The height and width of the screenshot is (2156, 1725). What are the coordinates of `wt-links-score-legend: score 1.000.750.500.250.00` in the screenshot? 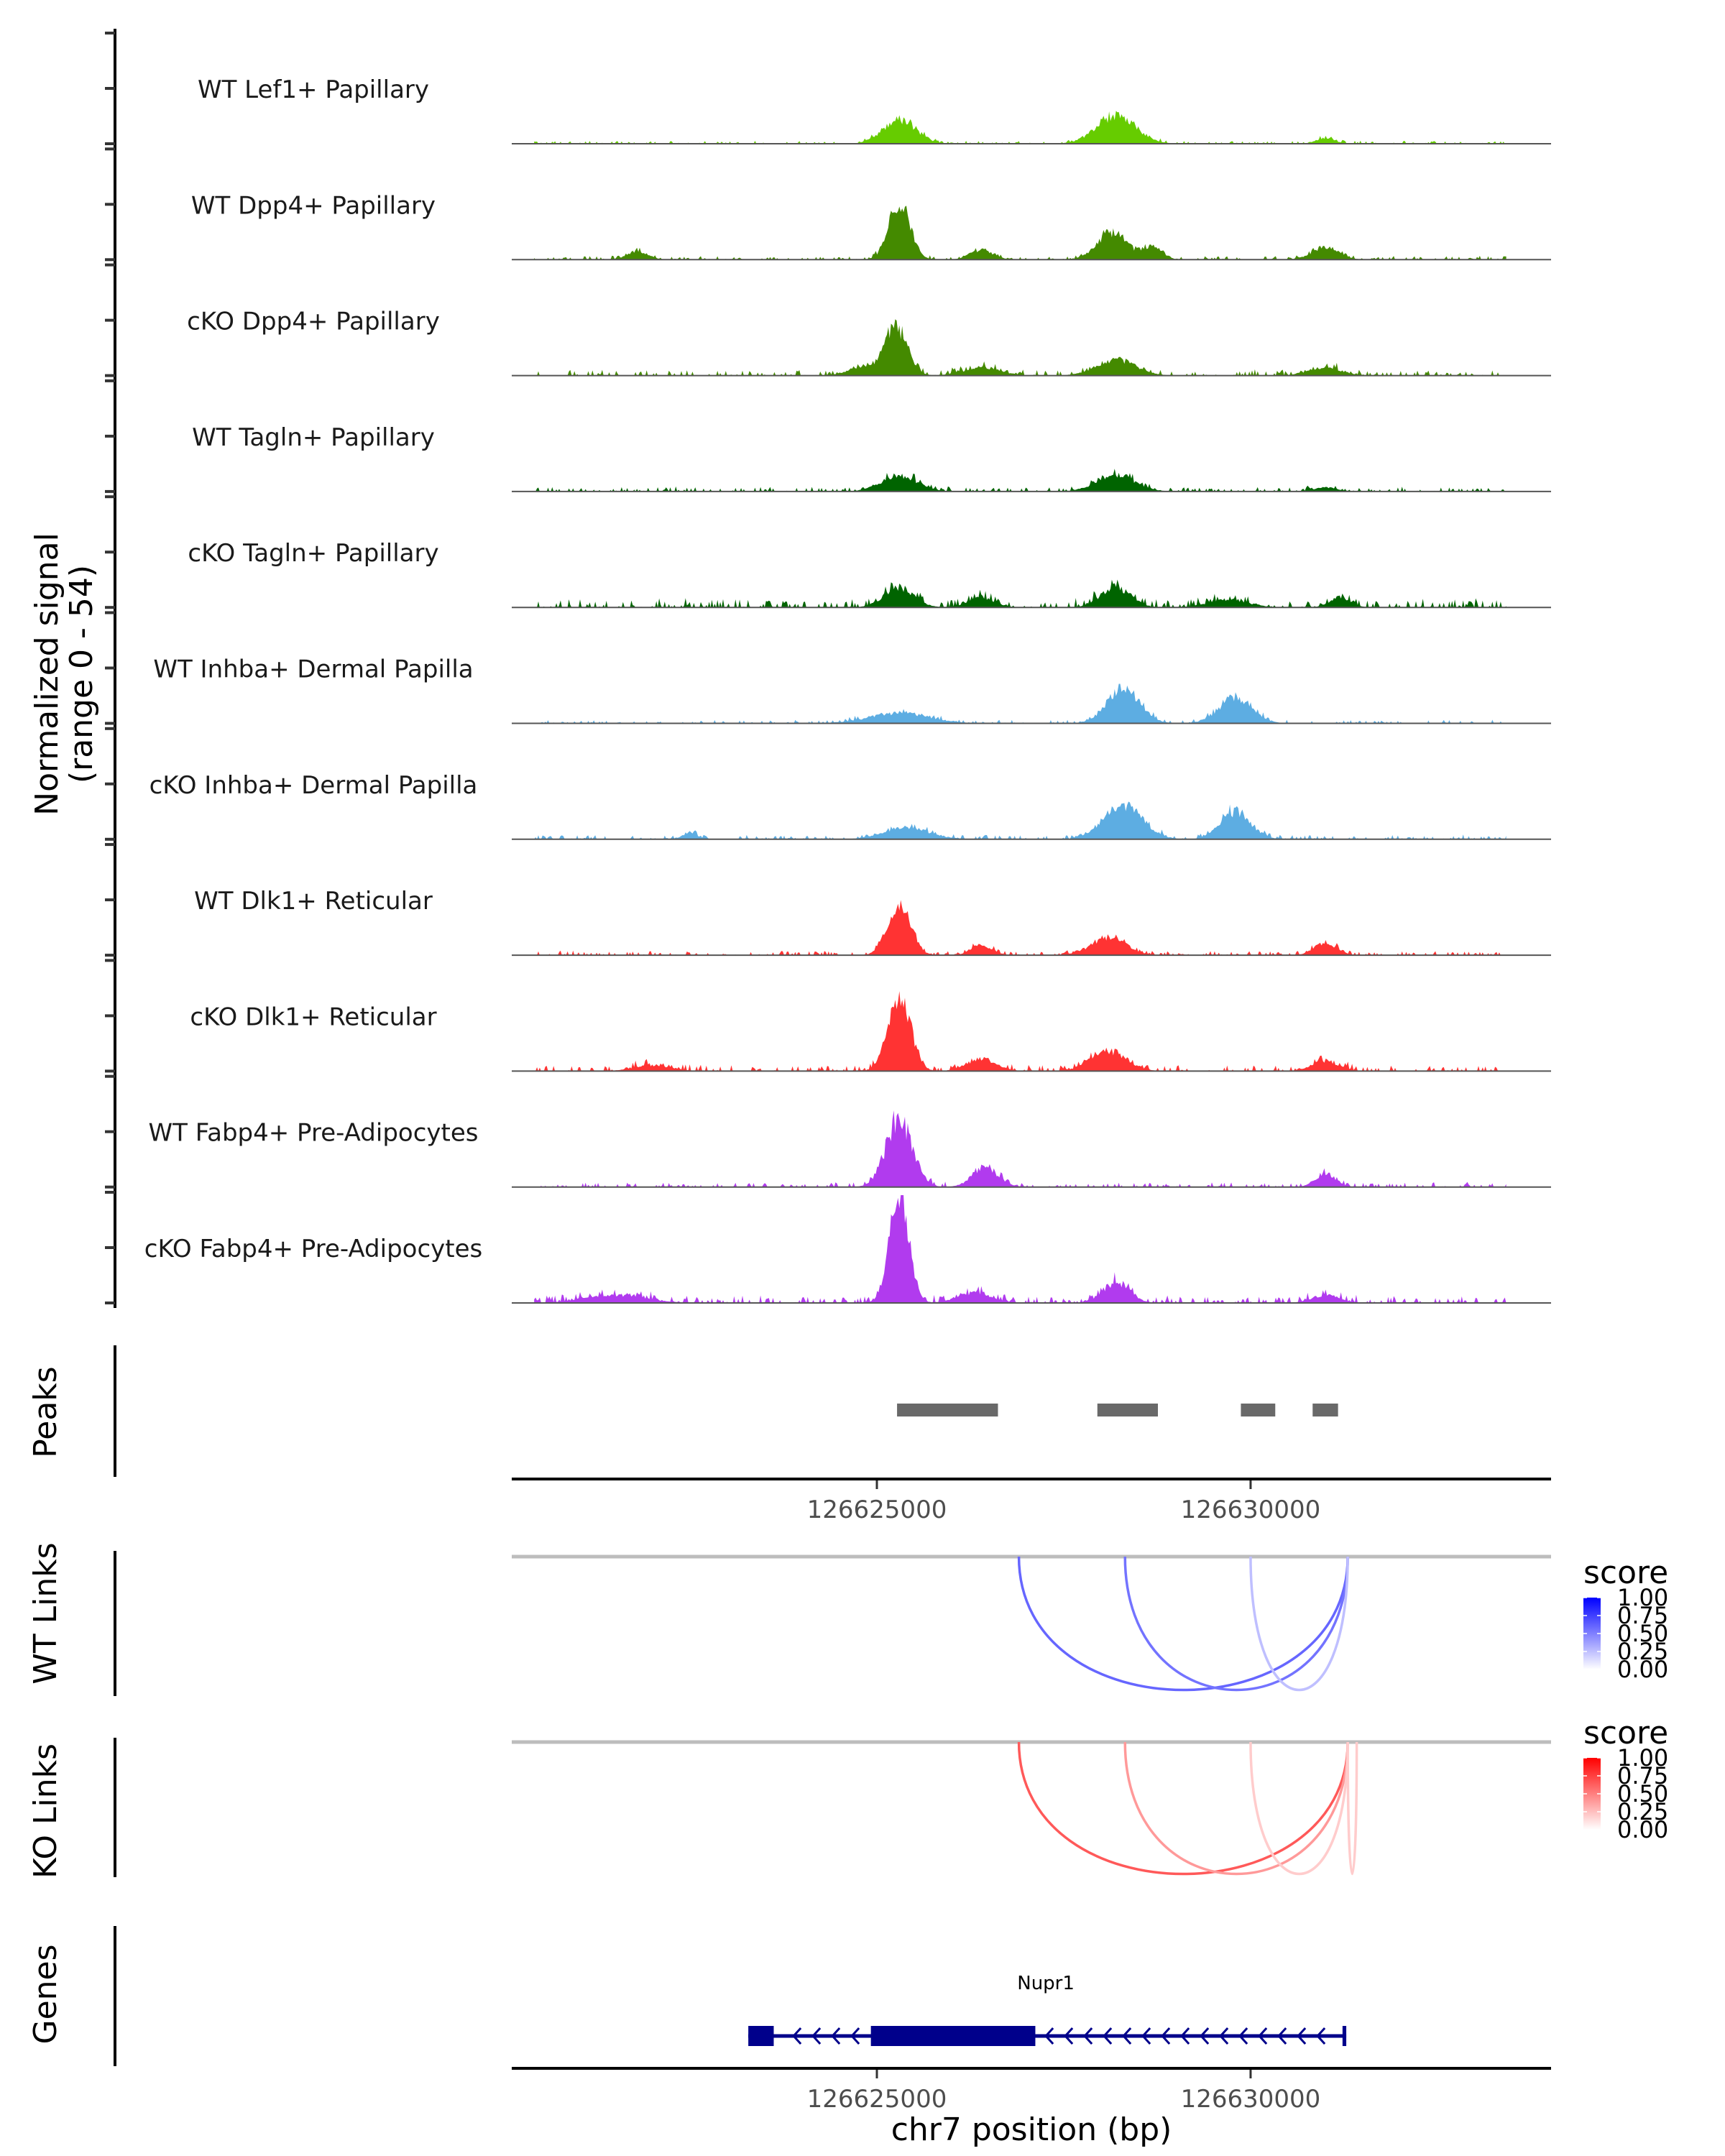 It's located at (1625, 1618).